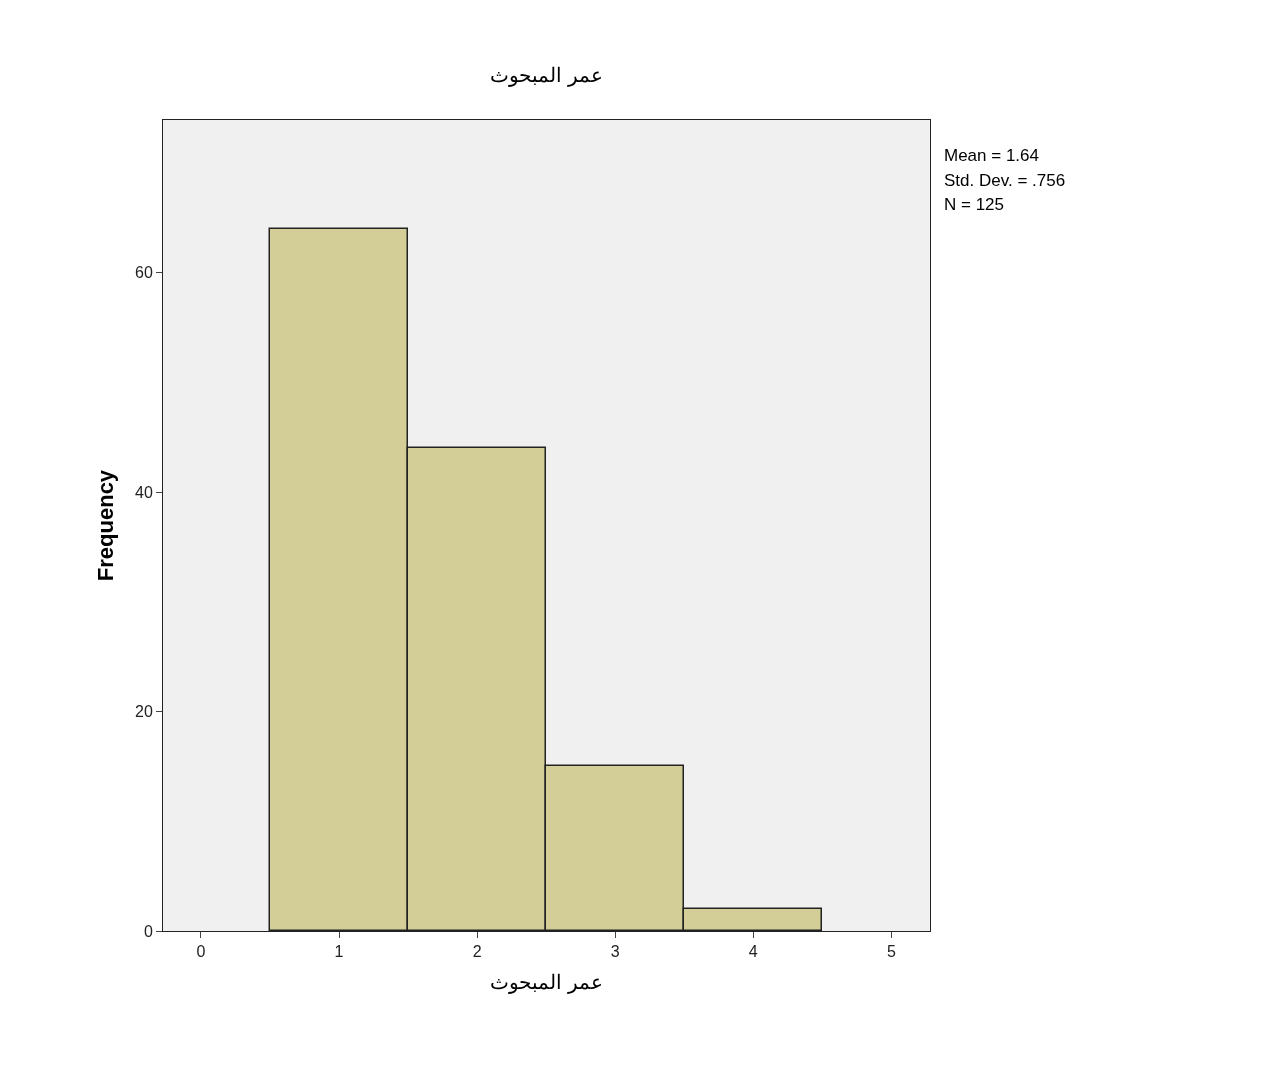 The width and height of the screenshot is (1276, 1092). I want to click on y-tick-label: 20, so click(144, 712).